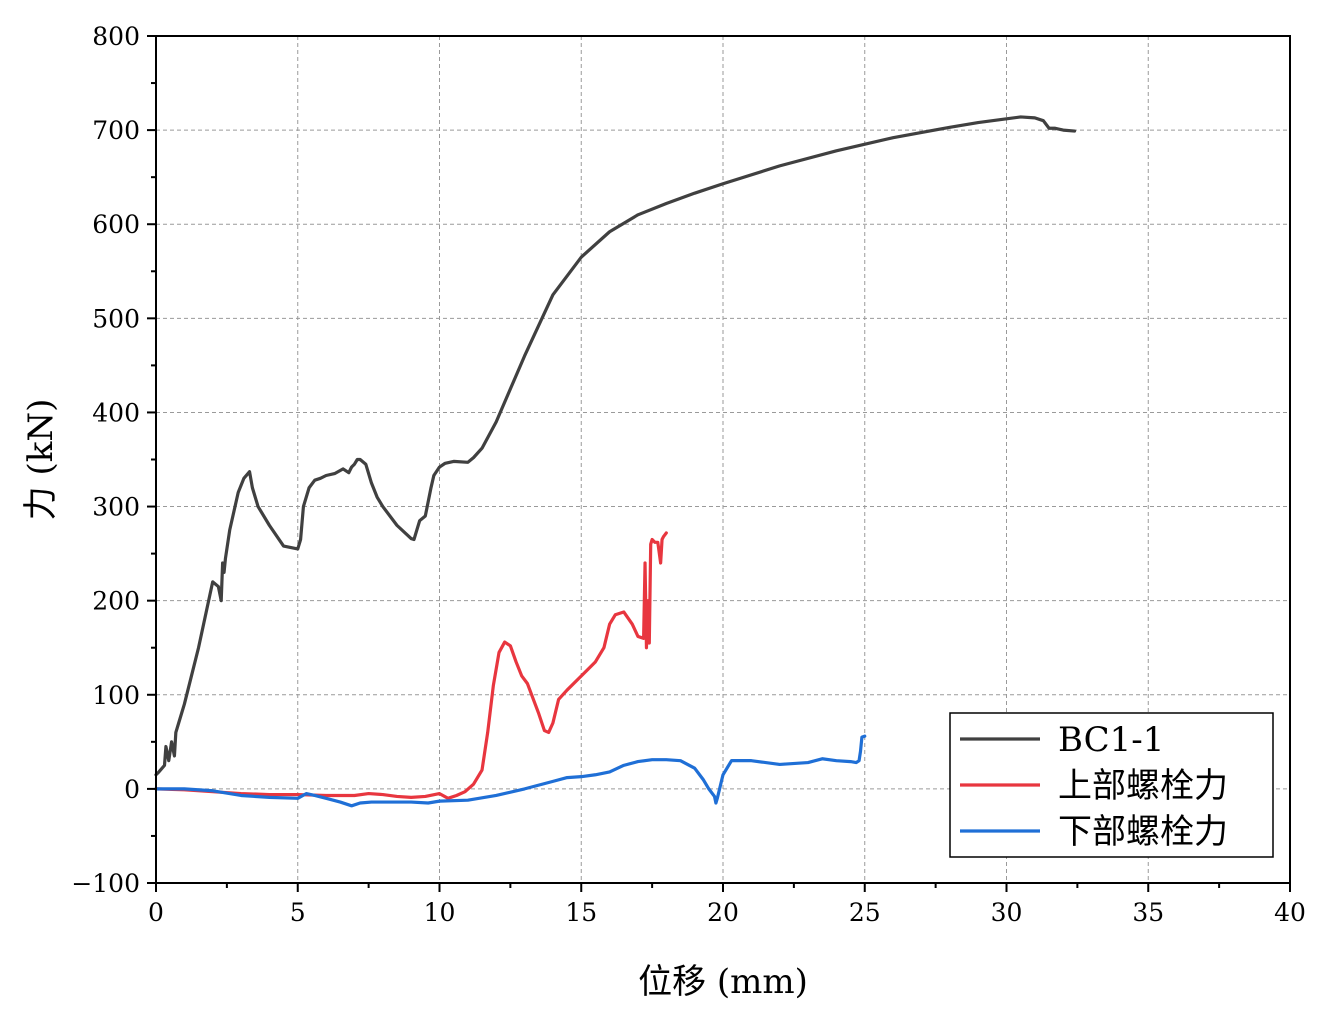  I want to click on y-tick-label: 300, so click(116, 507).